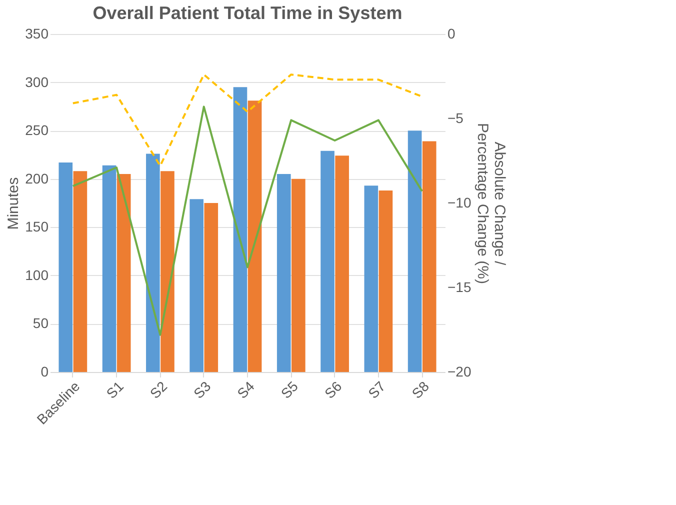  I want to click on y-tick-label: 0, so click(44, 372).